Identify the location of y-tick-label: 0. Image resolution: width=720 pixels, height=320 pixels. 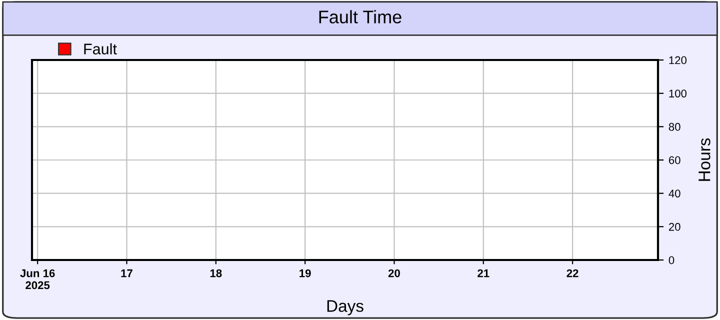
(671, 260).